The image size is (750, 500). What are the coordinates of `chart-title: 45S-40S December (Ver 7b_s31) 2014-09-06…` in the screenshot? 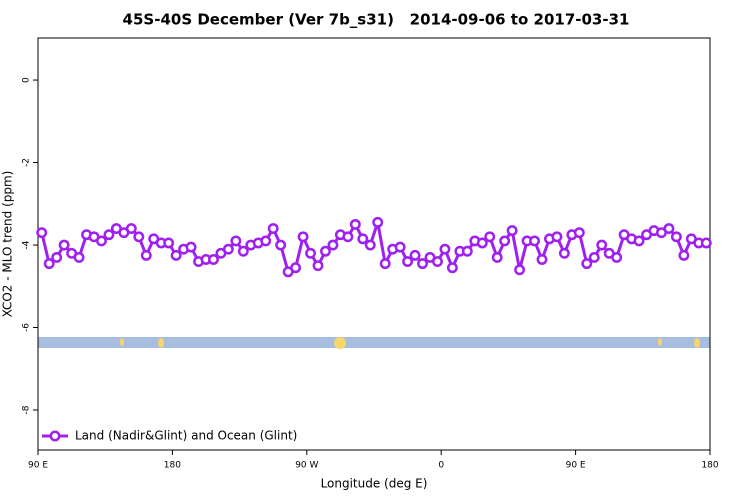 It's located at (376, 20).